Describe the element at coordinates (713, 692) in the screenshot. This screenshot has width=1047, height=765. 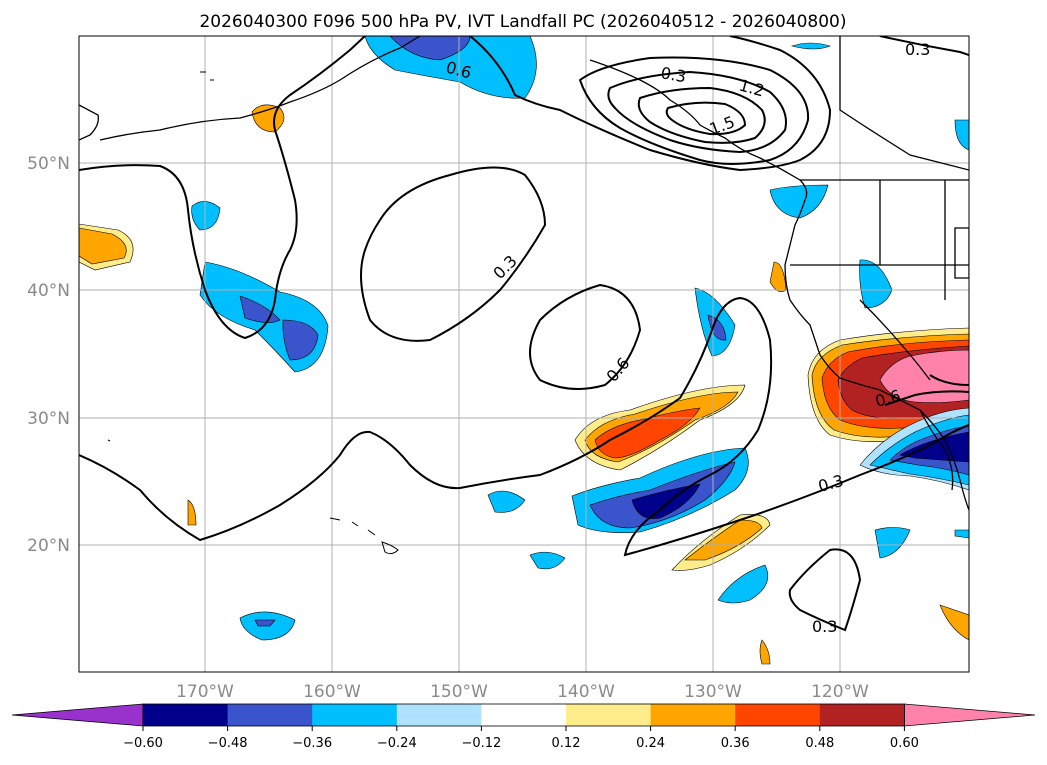
I see `lon-label-130w: 130°W` at that location.